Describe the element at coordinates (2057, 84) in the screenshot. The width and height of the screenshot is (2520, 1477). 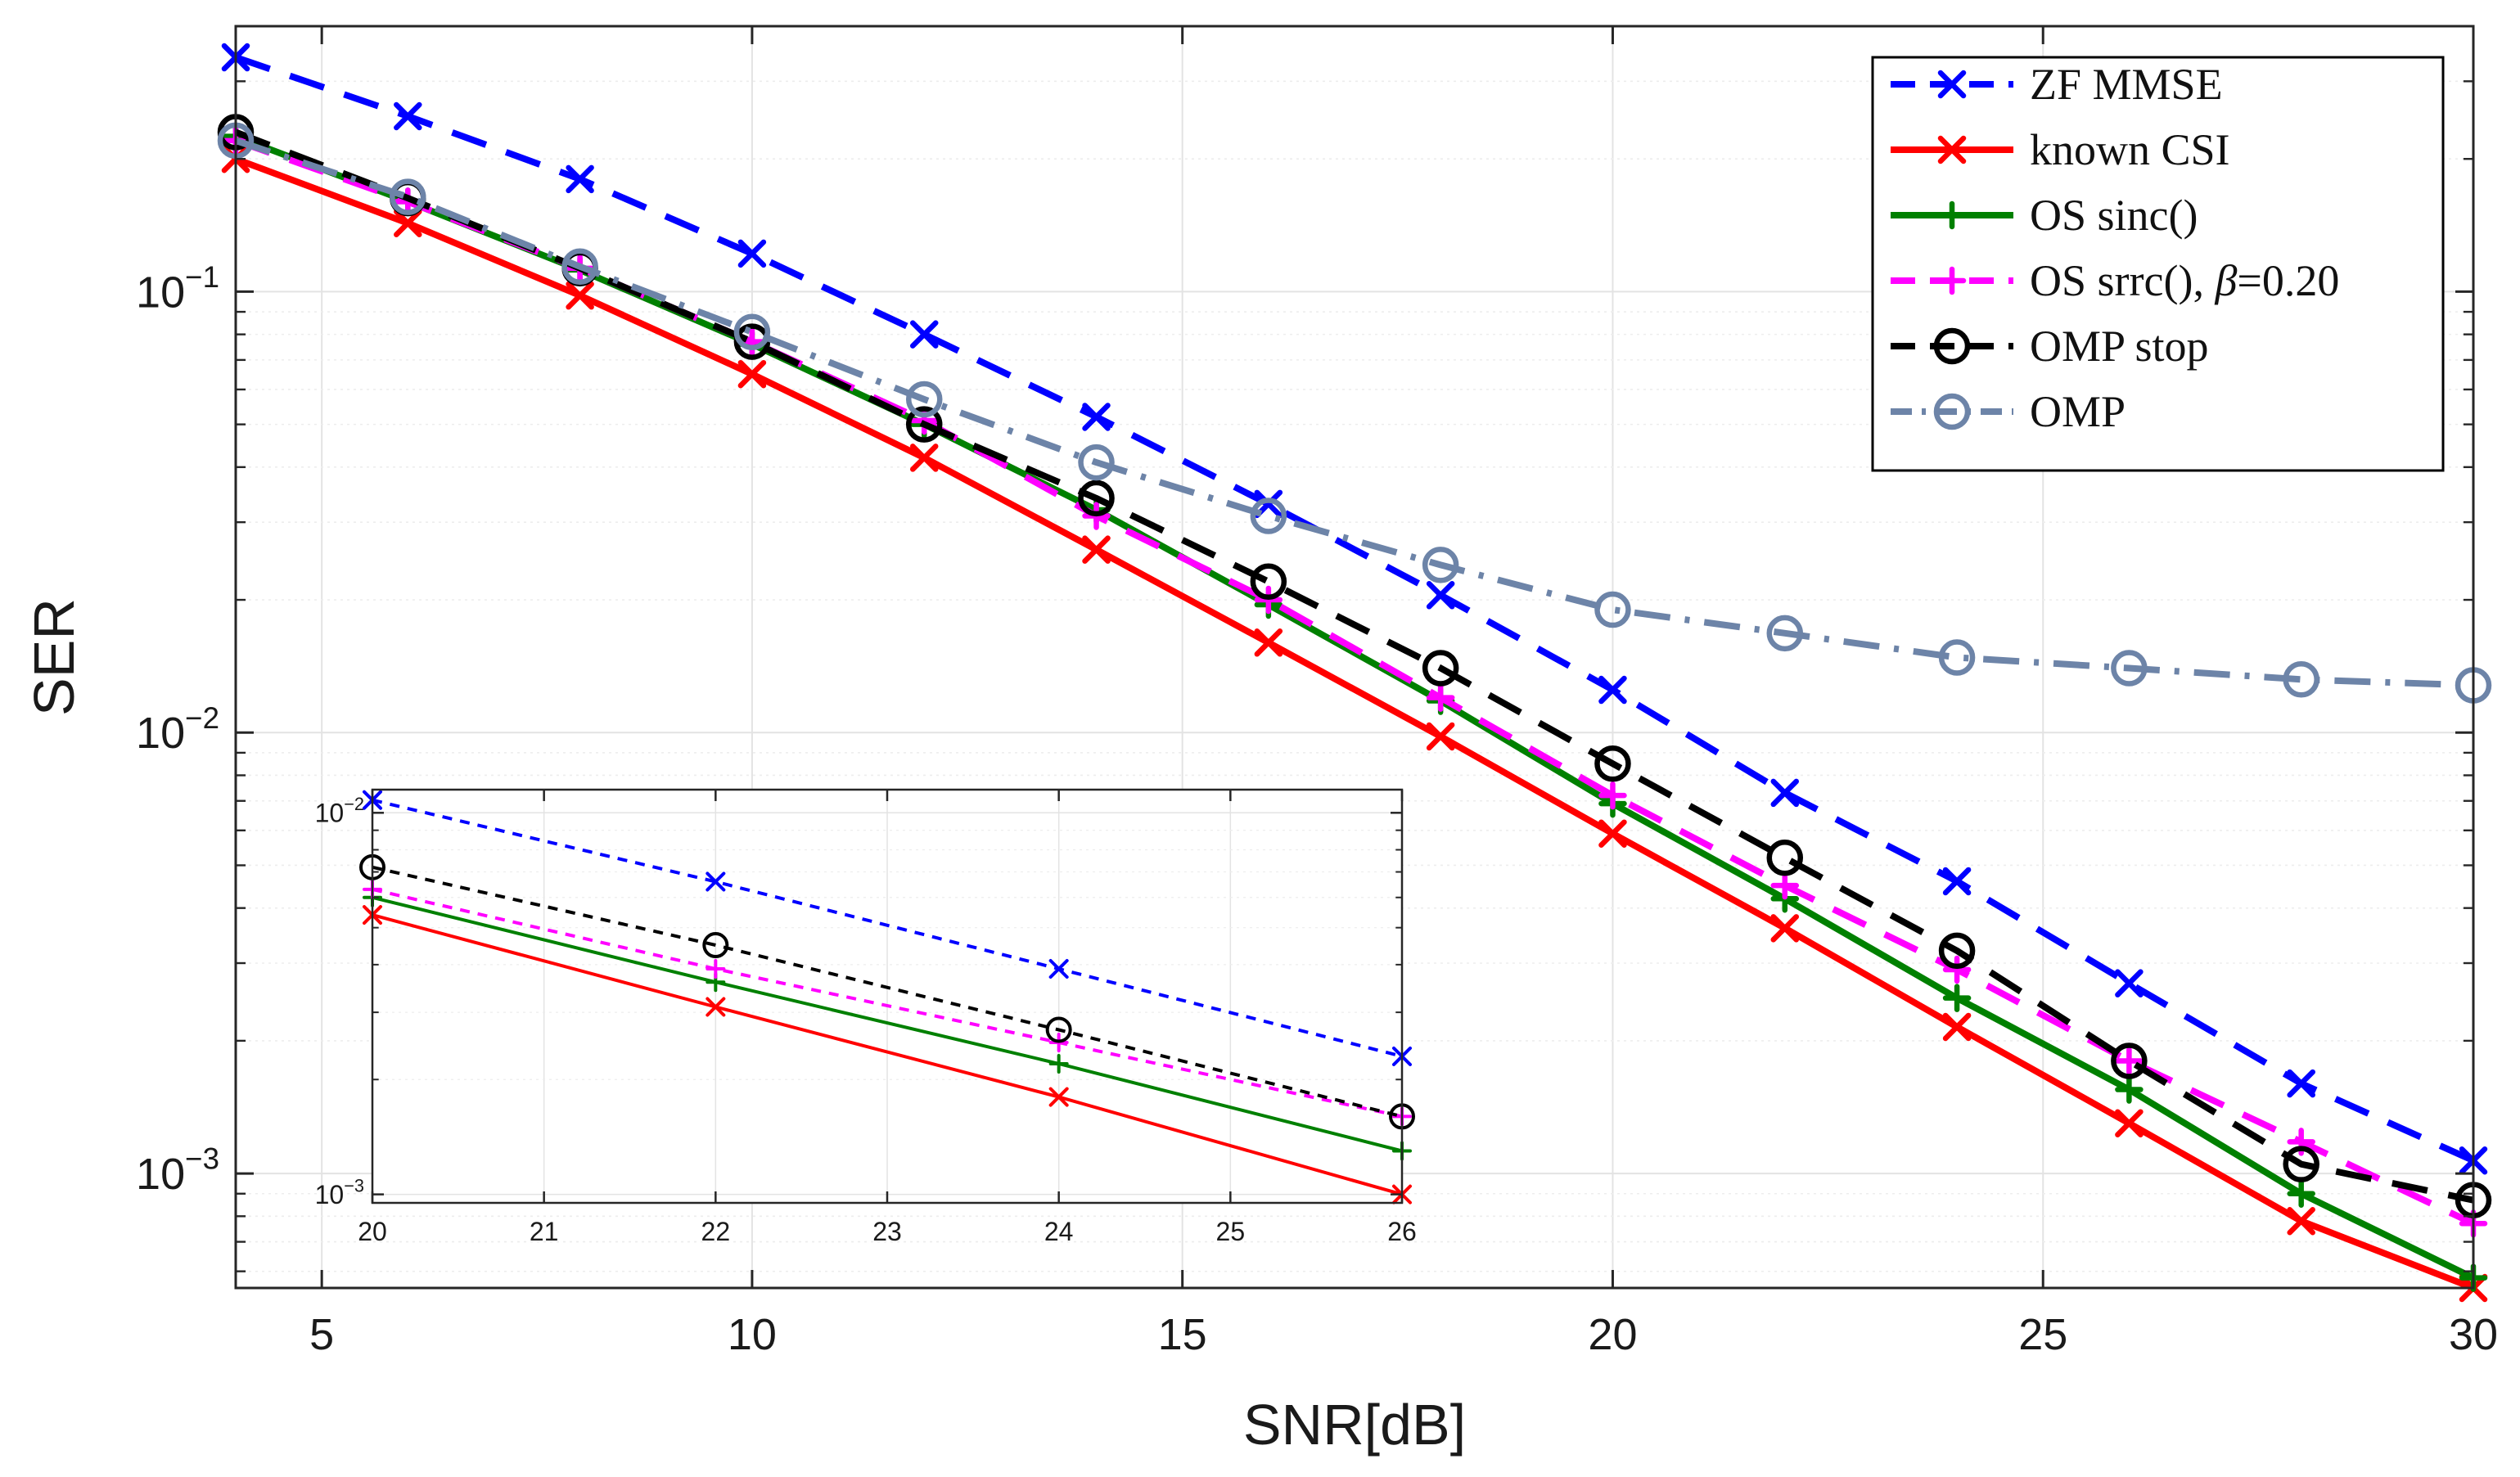
I see `legend-entry: ZF MMSE` at that location.